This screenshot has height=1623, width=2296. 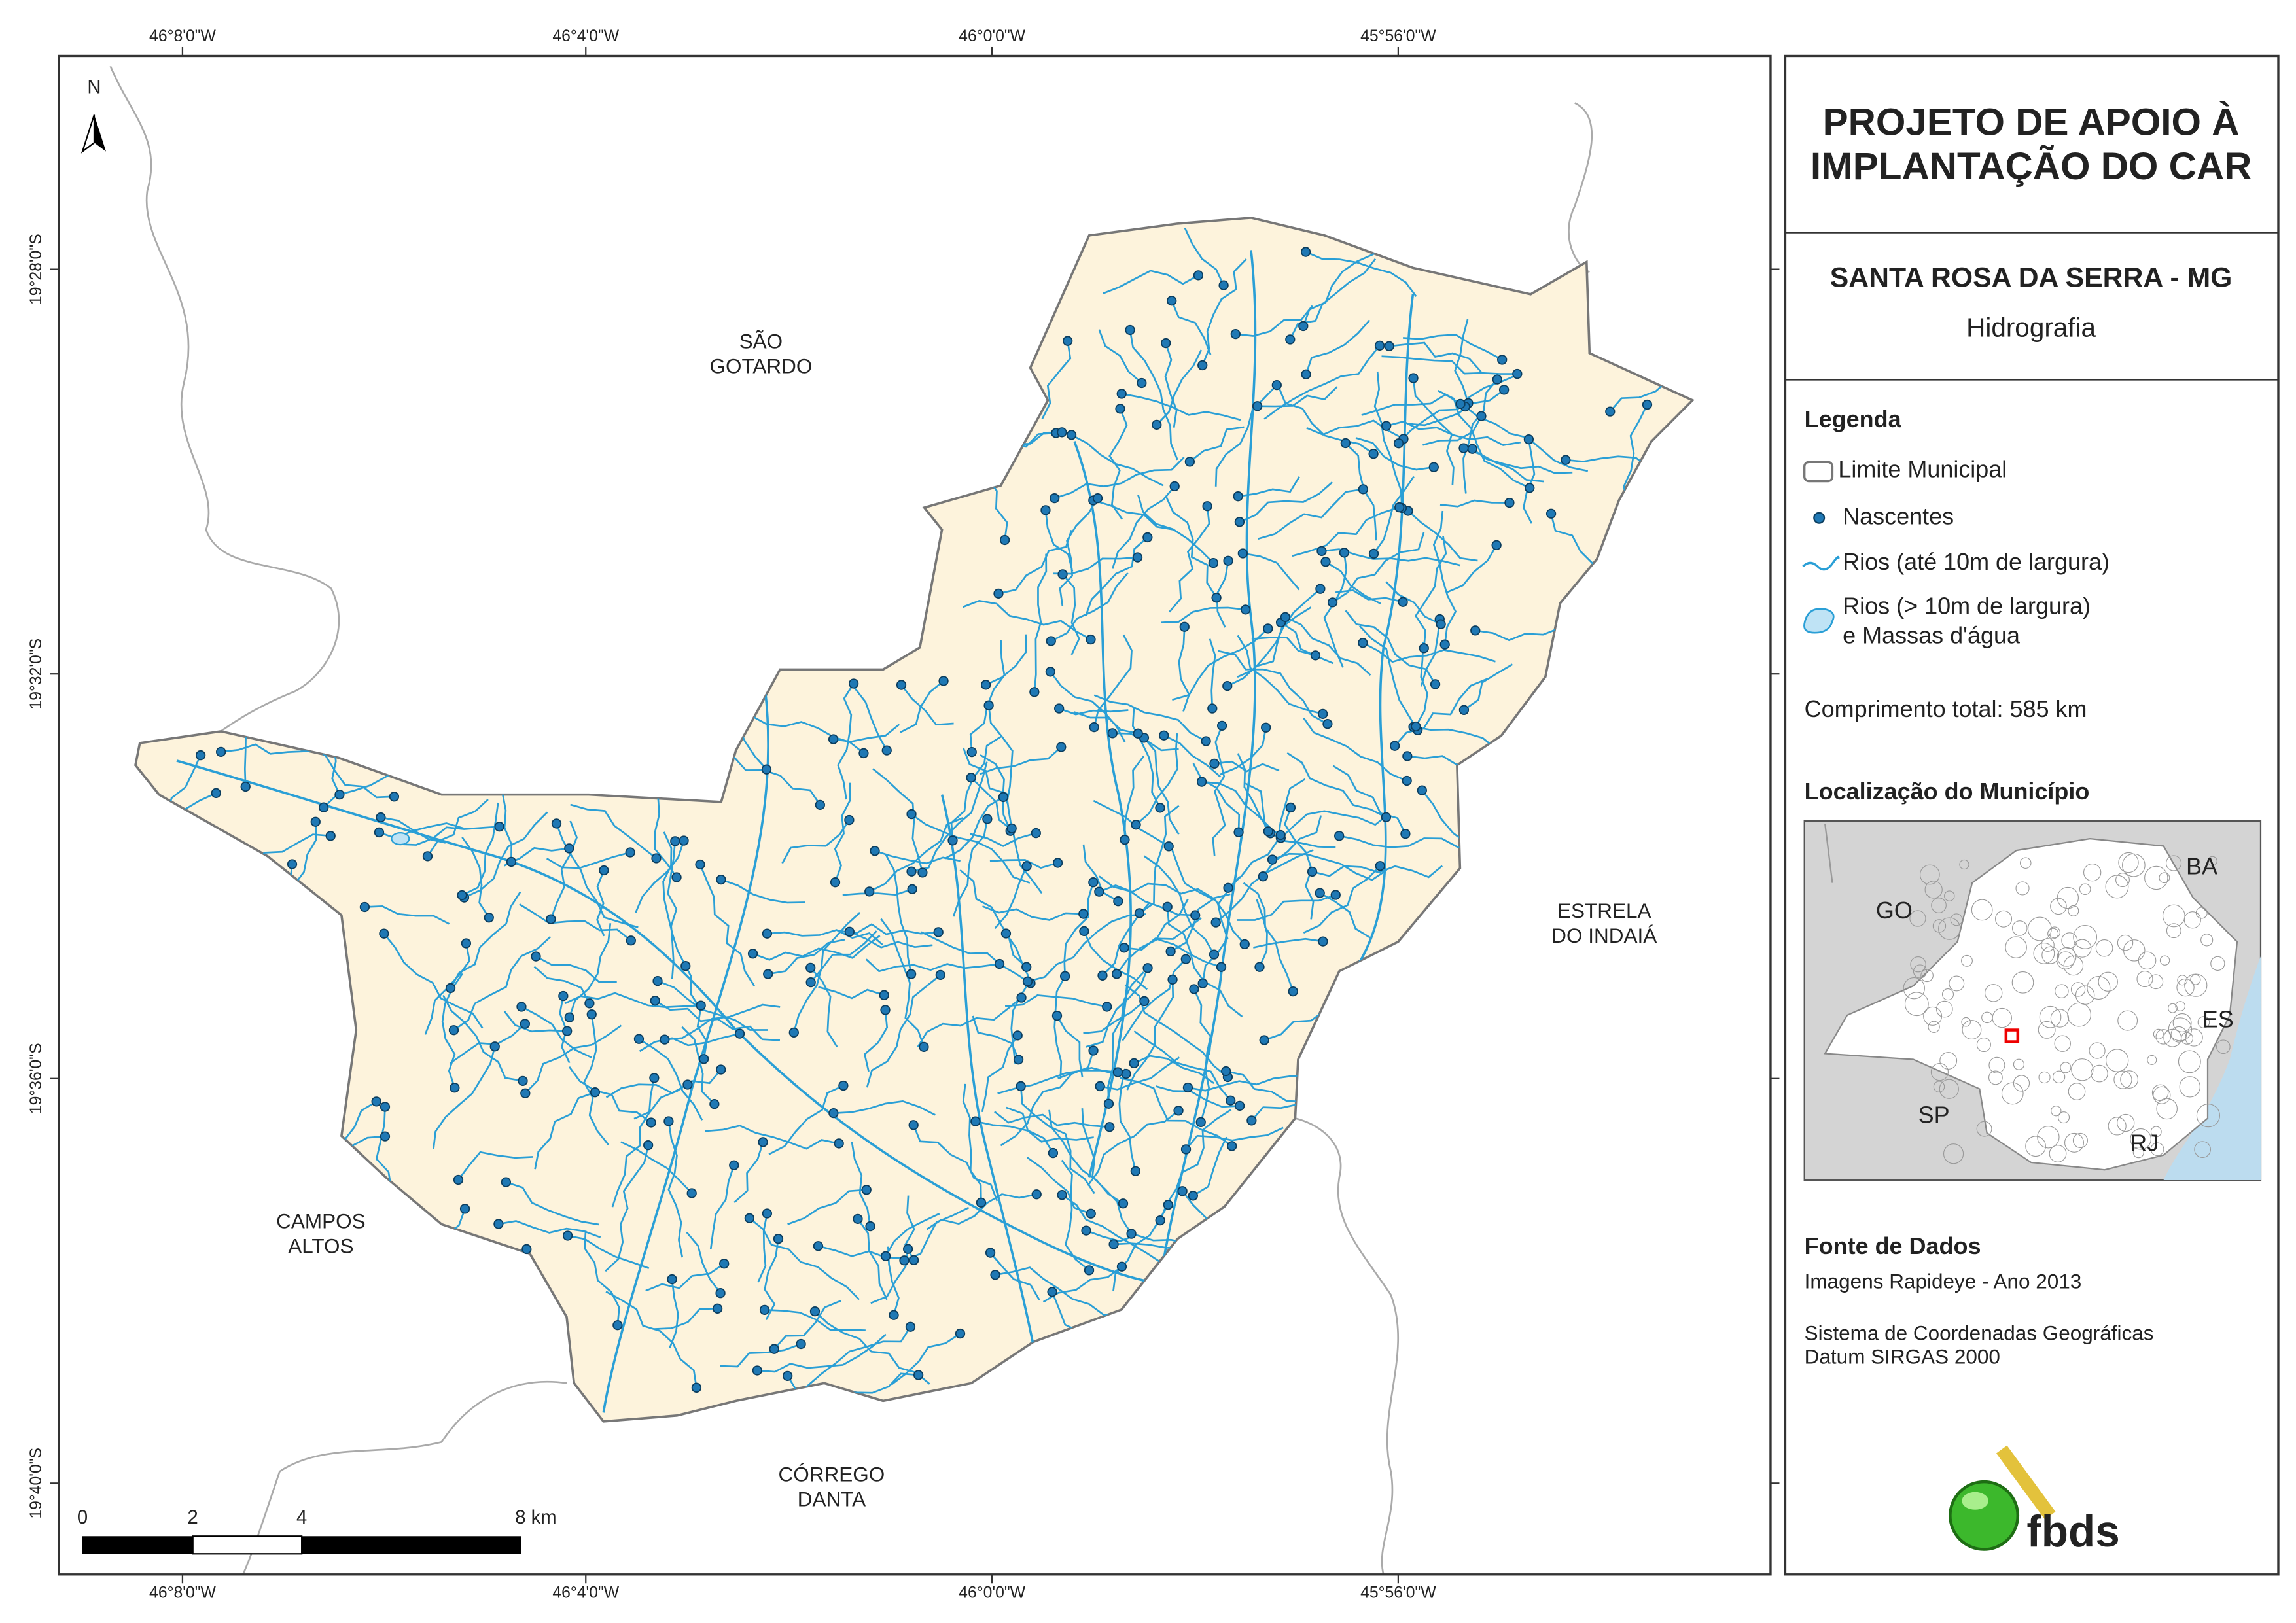 What do you see at coordinates (1977, 561) in the screenshot?
I see `legend-label: Rios (até 10m de largura)` at bounding box center [1977, 561].